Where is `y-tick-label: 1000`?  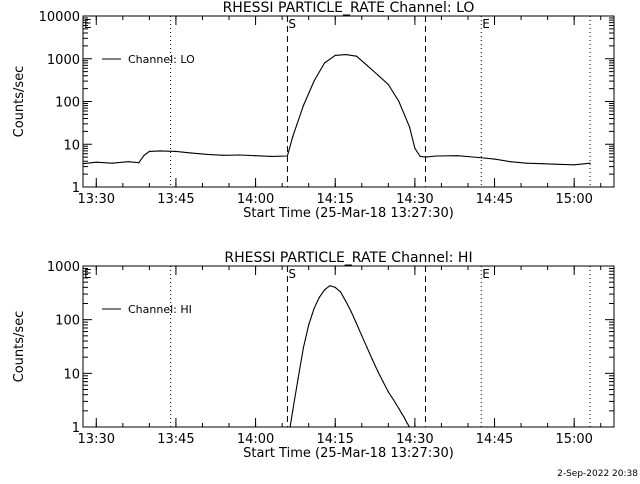 y-tick-label: 1000 is located at coordinates (63, 60).